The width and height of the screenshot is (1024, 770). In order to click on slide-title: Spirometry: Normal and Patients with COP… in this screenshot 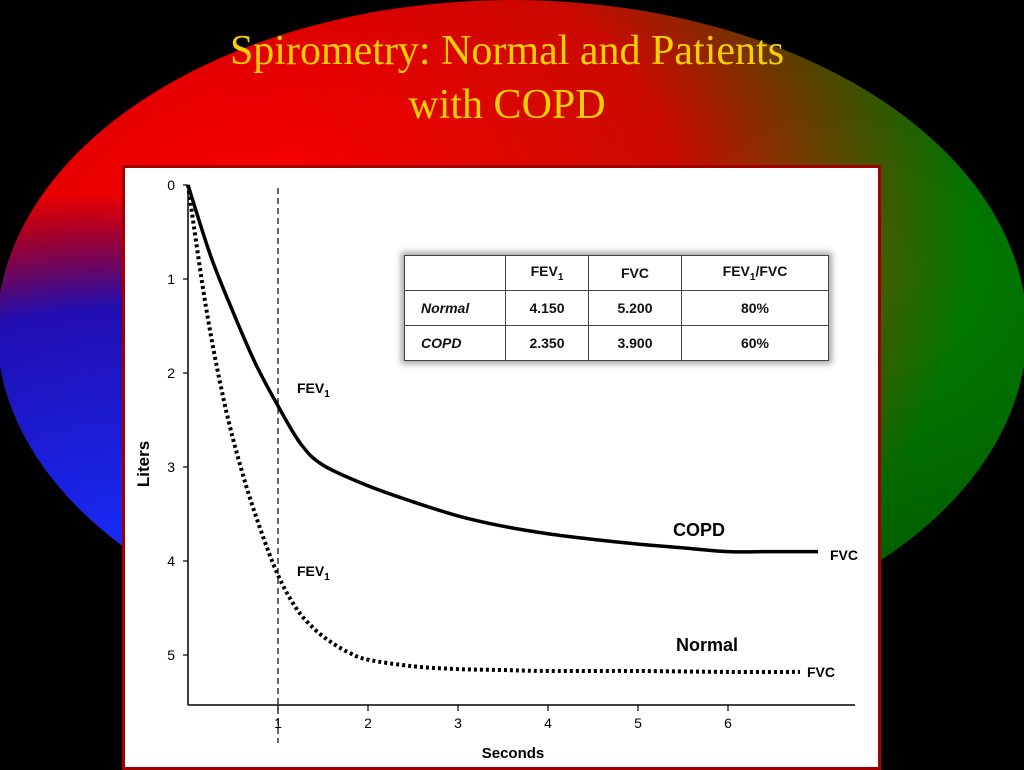, I will do `click(507, 78)`.